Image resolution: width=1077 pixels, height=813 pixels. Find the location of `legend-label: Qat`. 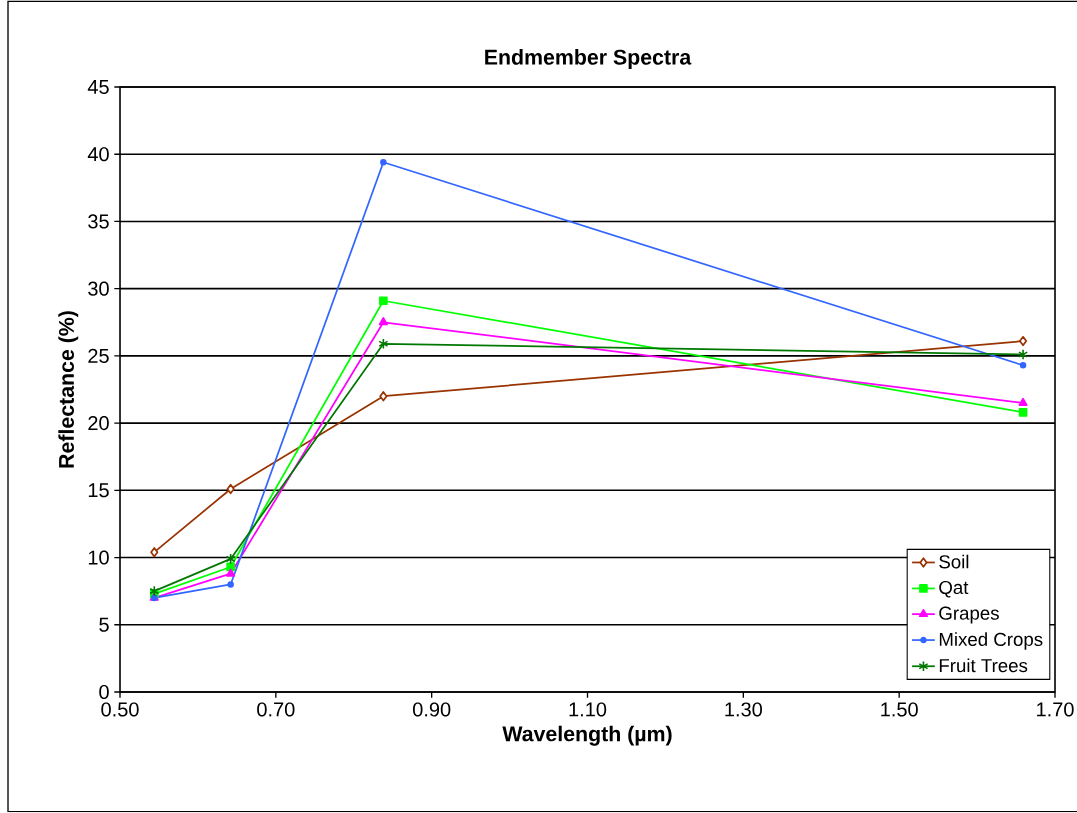

legend-label: Qat is located at coordinates (954, 589).